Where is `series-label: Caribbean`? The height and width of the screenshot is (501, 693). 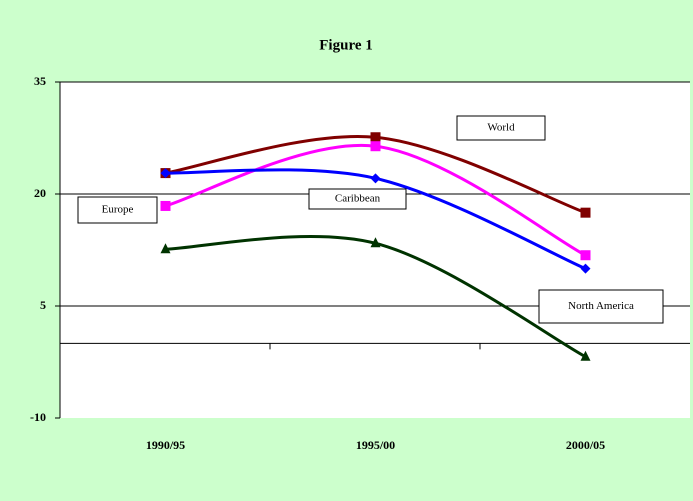
series-label: Caribbean is located at coordinates (358, 199).